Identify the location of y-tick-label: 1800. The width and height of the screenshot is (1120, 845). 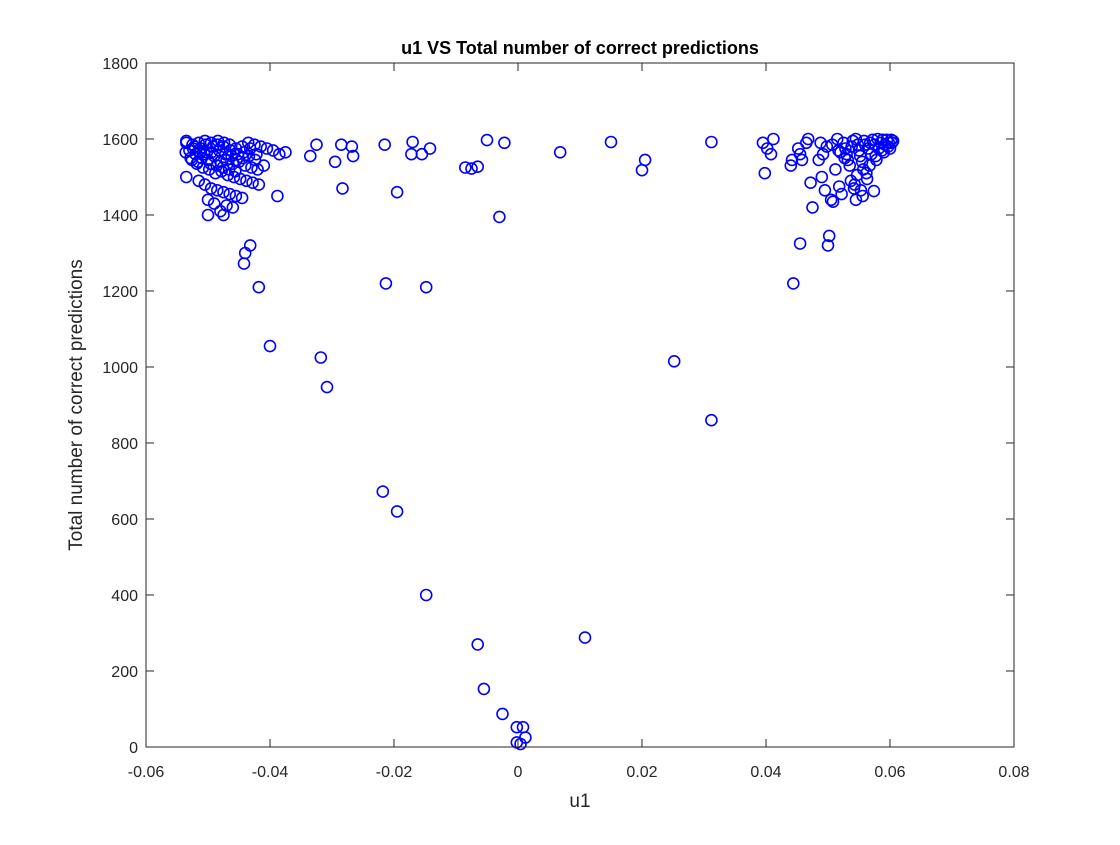
(120, 64).